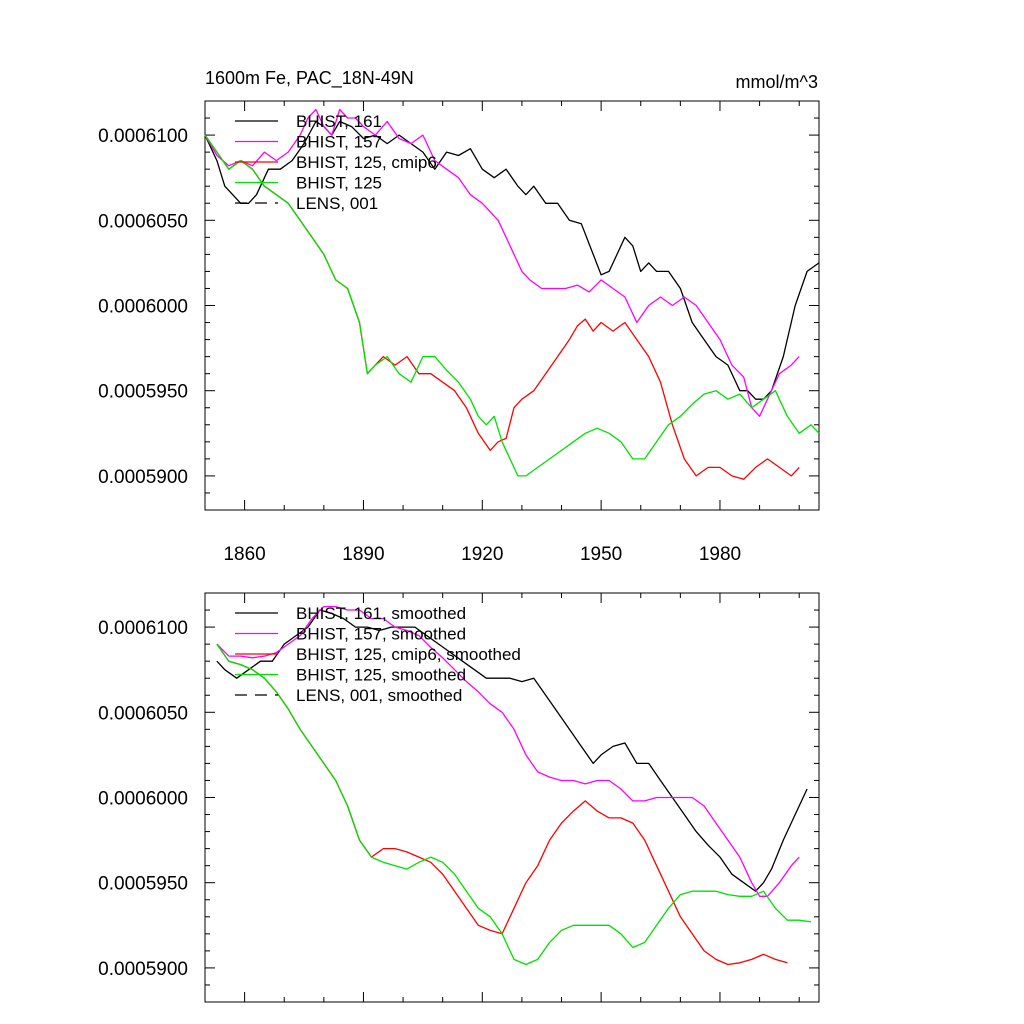  Describe the element at coordinates (381, 613) in the screenshot. I see `legend-label: BHIST, 161, smoothed` at that location.